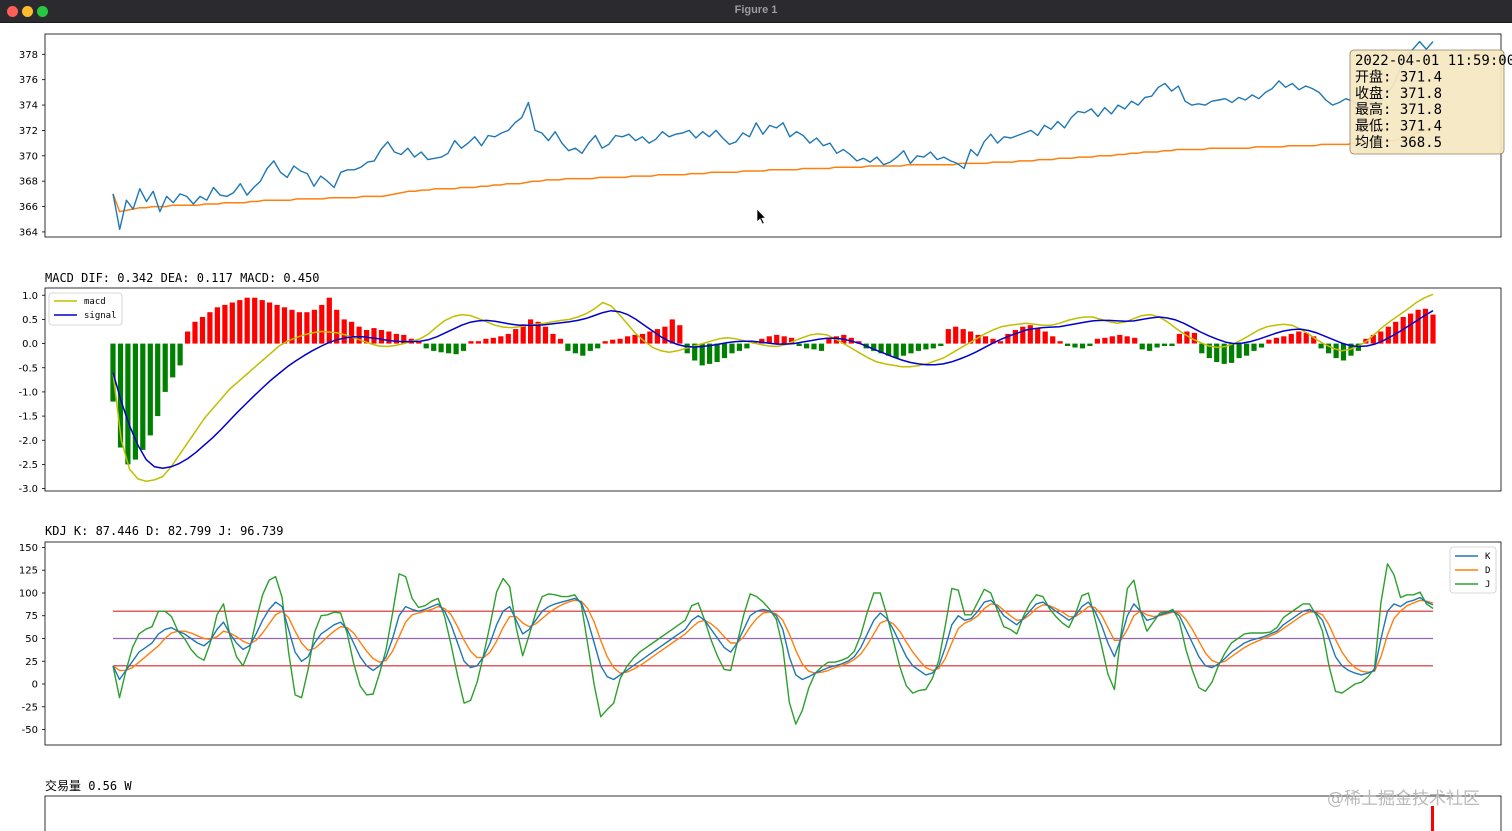 This screenshot has width=1512, height=831. I want to click on price-y-tick-label: 372, so click(28, 131).